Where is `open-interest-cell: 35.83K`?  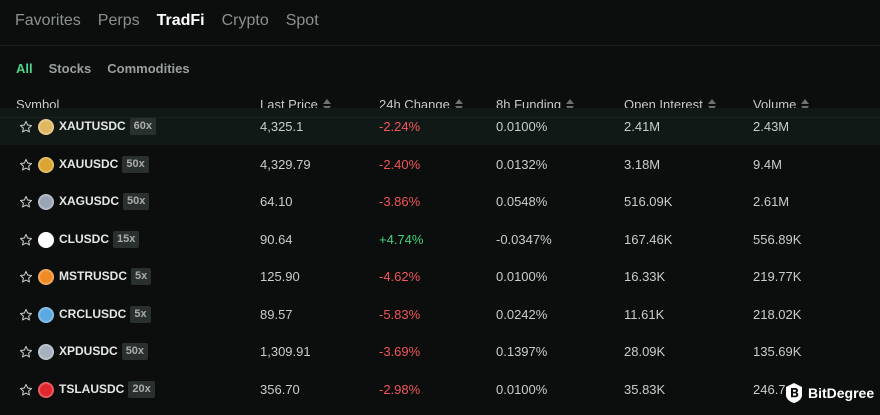
open-interest-cell: 35.83K is located at coordinates (645, 389).